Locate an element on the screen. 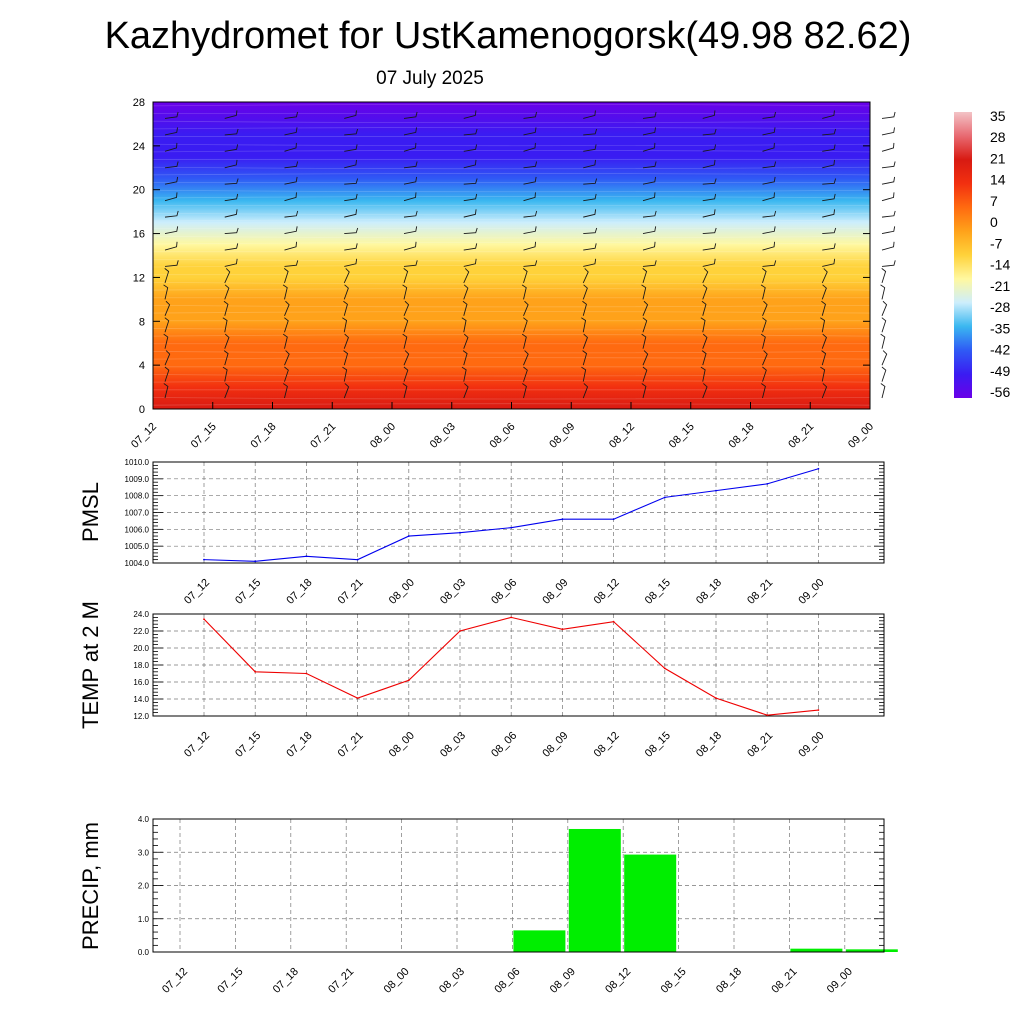  y-tick-label: 12 is located at coordinates (139, 278).